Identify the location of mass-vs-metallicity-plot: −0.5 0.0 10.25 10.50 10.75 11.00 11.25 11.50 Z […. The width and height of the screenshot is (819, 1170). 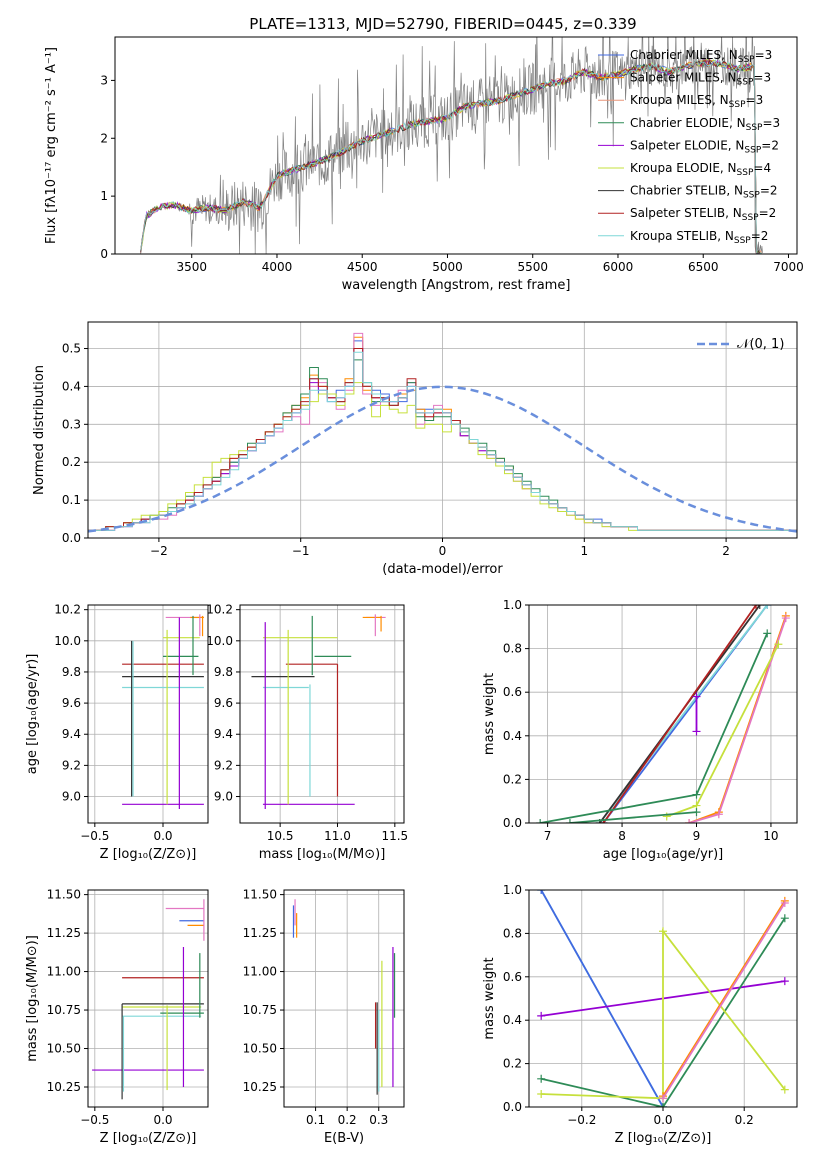
(117, 1017).